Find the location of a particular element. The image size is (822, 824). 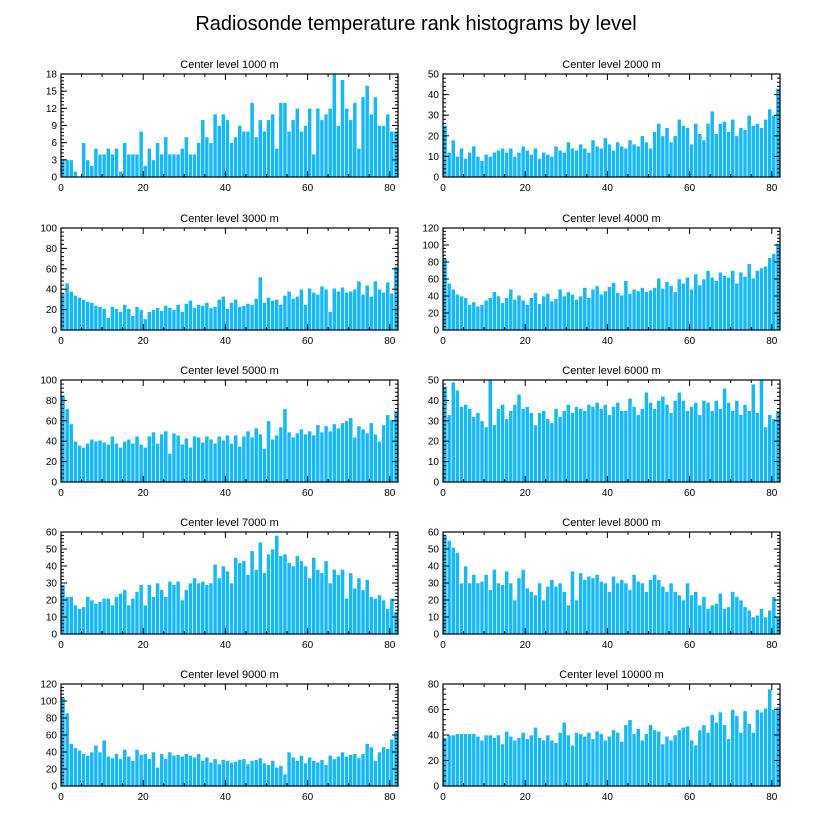

x-tick-label: 20 is located at coordinates (526, 188).